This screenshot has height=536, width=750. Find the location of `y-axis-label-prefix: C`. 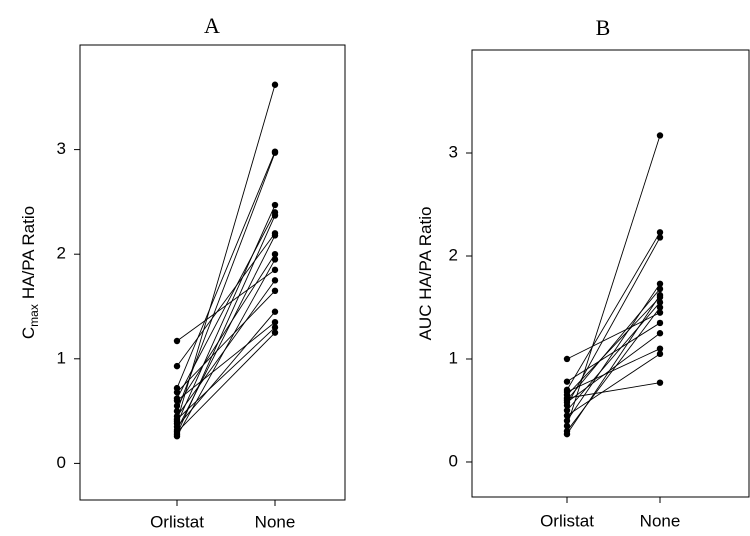

y-axis-label-prefix: C is located at coordinates (28, 333).